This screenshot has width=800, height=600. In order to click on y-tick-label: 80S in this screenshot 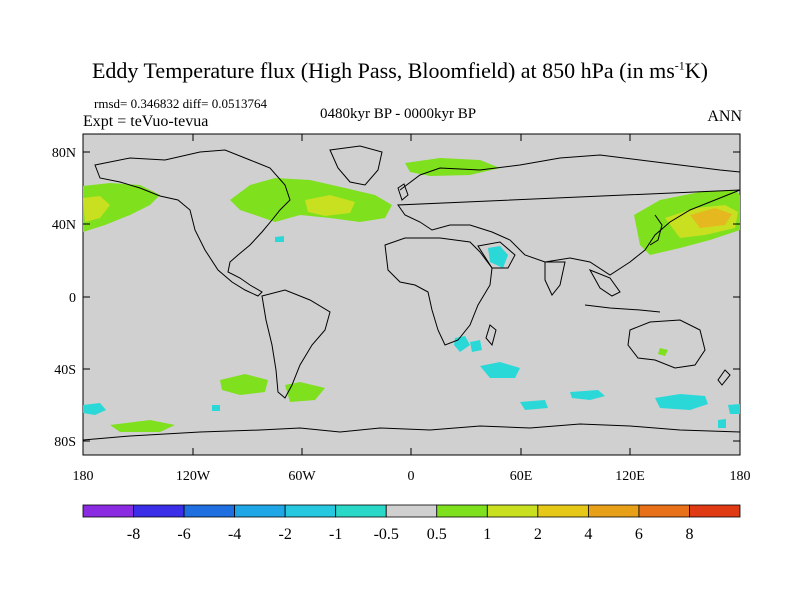, I will do `click(65, 442)`.